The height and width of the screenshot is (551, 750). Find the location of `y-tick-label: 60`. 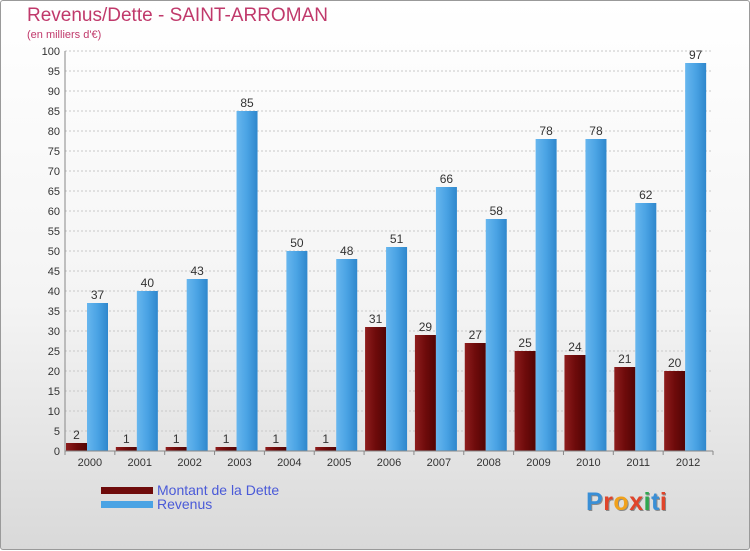

y-tick-label: 60 is located at coordinates (54, 212).